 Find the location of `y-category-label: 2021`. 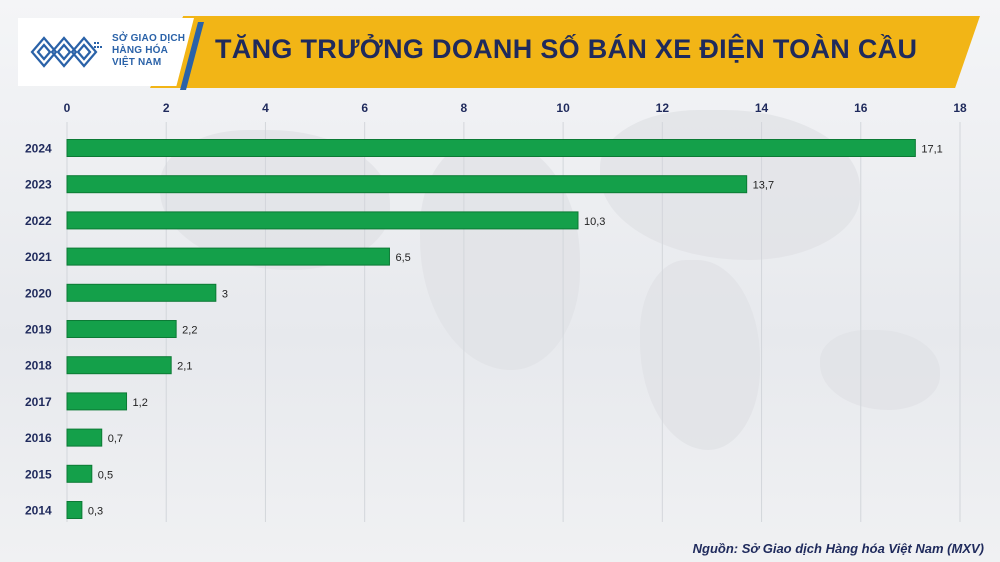

y-category-label: 2021 is located at coordinates (38, 257).